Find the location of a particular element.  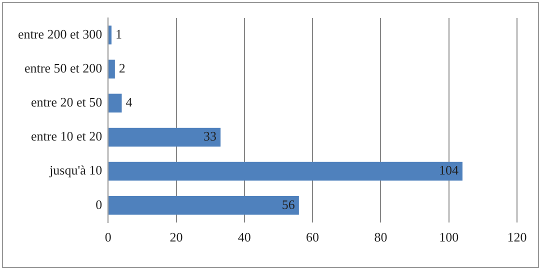

x-tick-label: 120 is located at coordinates (517, 237).